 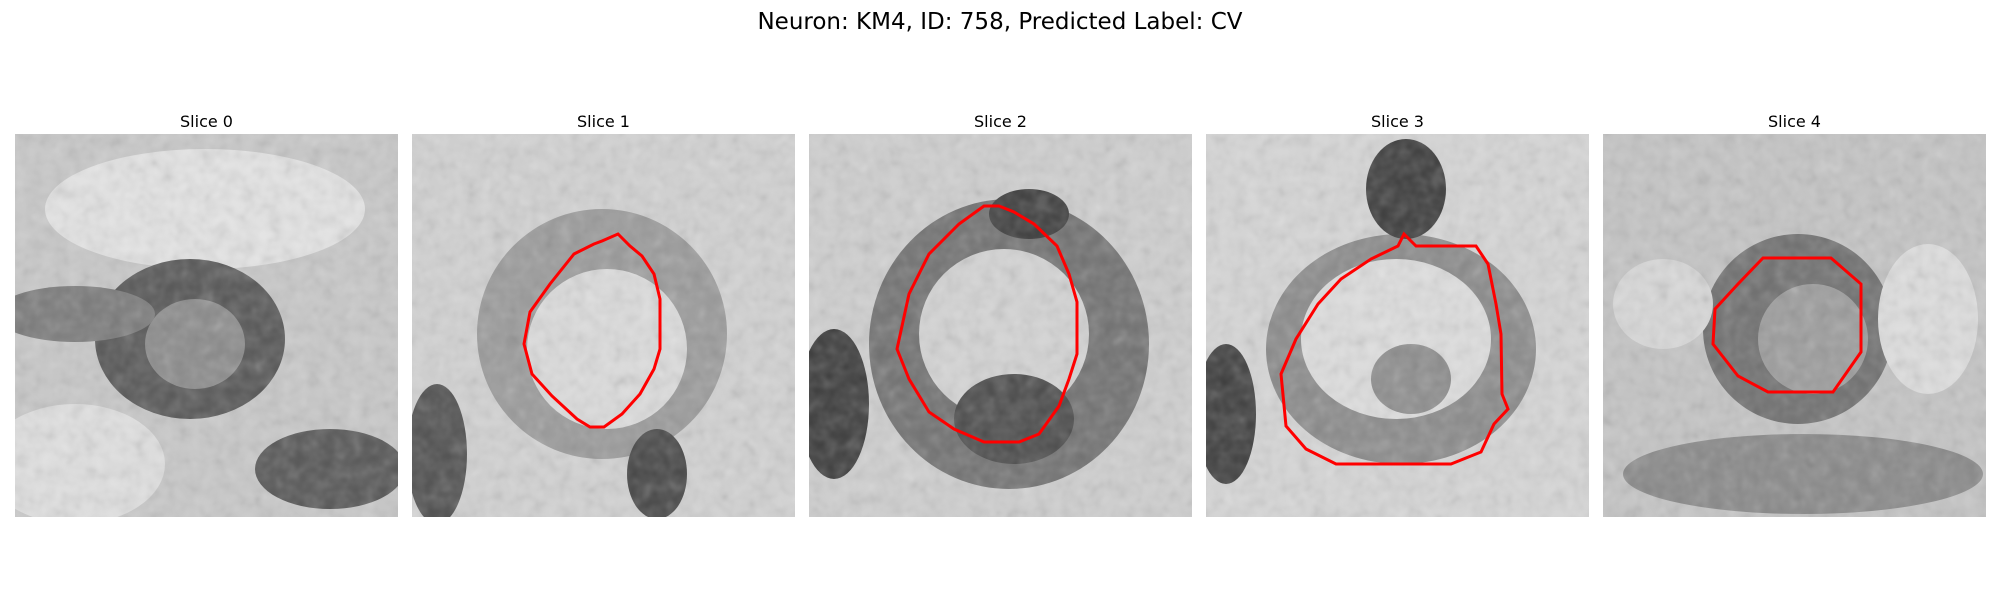 I want to click on slice-panel-0: Slice 0, so click(x=206, y=313).